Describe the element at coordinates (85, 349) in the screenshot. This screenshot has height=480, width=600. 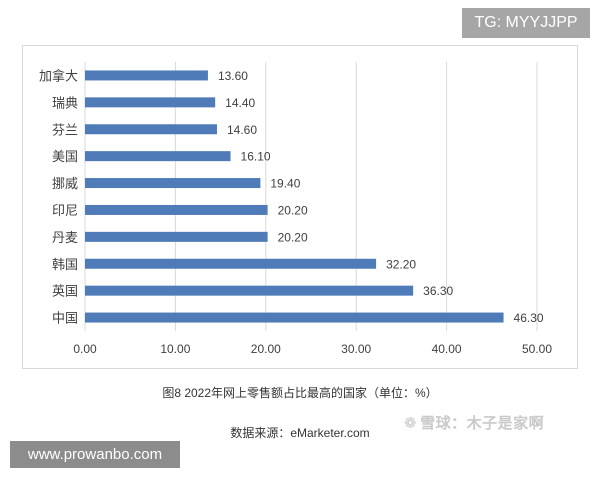
I see `x-tick-label: 0.00` at that location.